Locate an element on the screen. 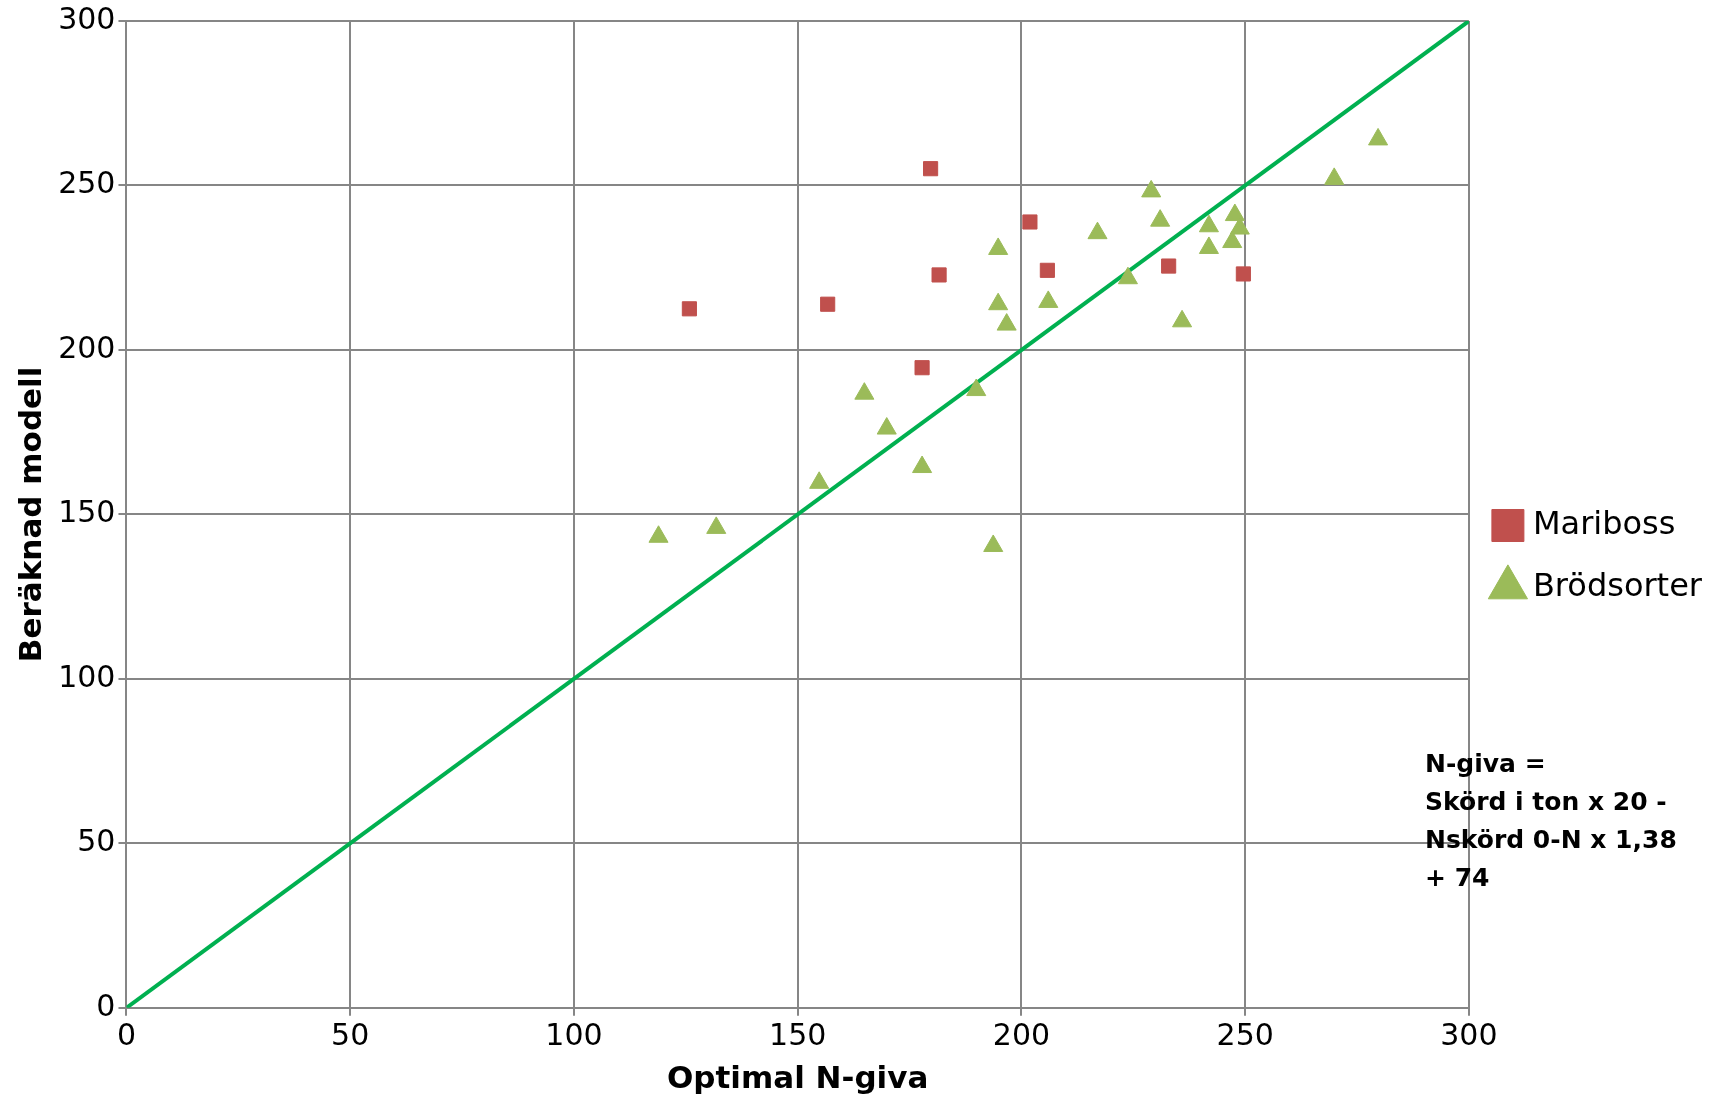 This screenshot has height=1108, width=1722. x-tick-label: 100 is located at coordinates (574, 1034).